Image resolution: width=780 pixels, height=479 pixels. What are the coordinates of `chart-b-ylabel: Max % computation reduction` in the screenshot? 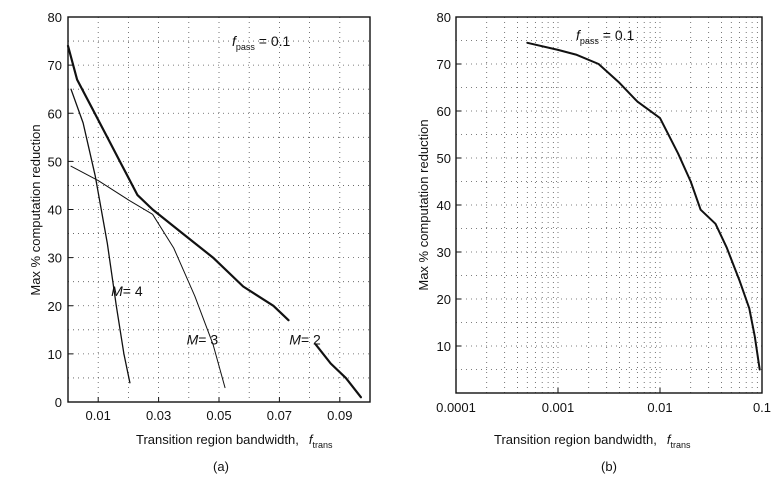 It's located at (423, 204).